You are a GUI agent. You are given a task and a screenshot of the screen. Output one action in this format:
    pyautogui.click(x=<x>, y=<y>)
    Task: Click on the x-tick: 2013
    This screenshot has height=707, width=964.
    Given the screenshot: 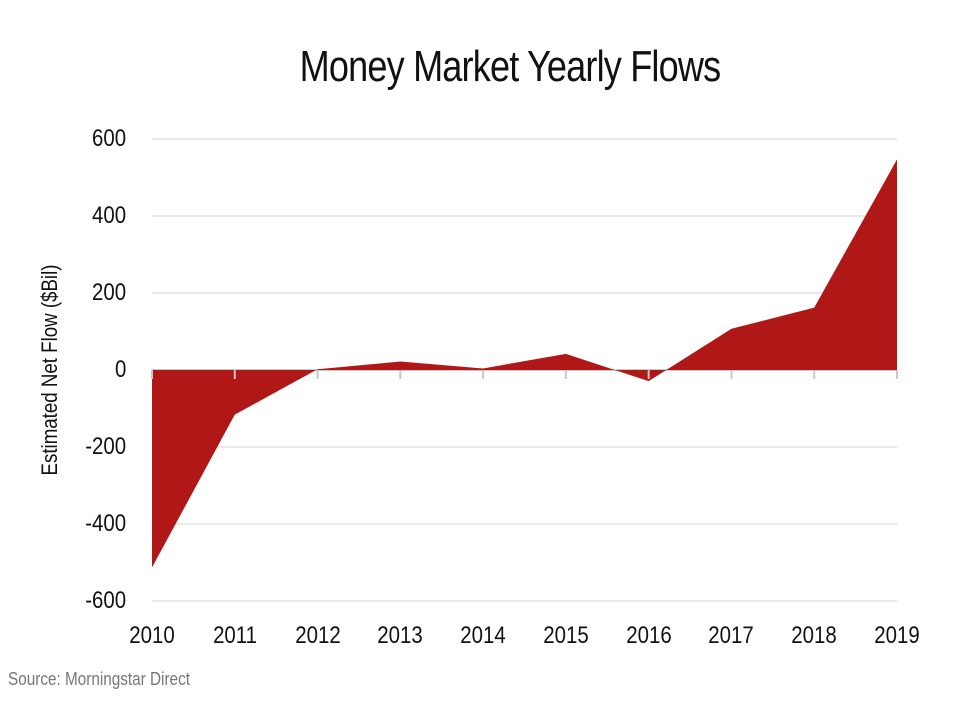 What is the action you would take?
    pyautogui.click(x=400, y=635)
    